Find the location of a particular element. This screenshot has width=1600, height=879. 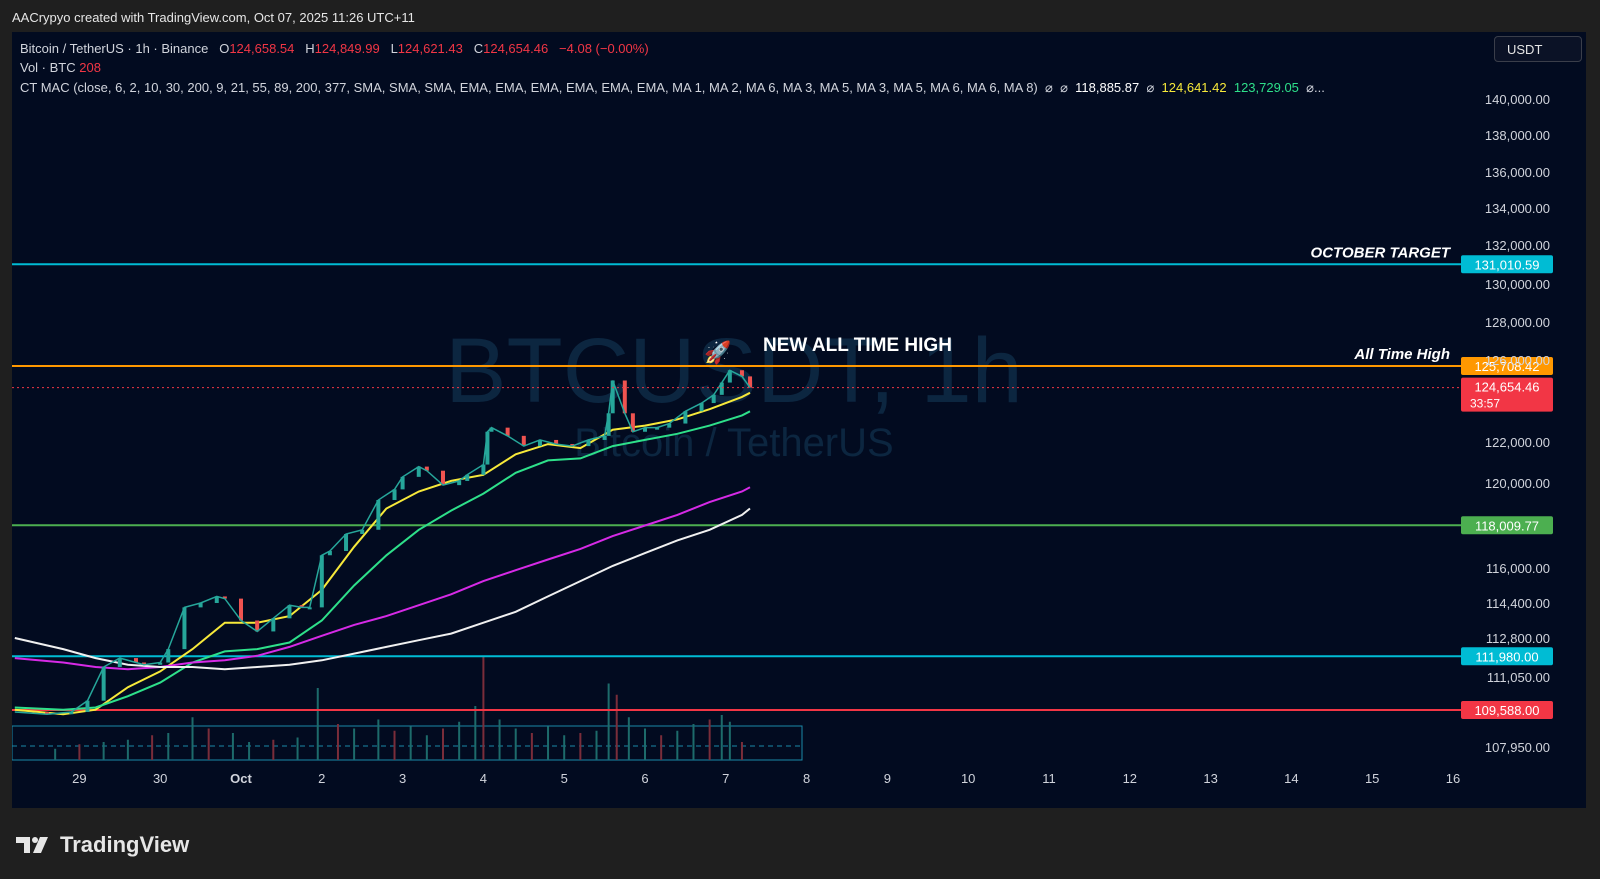

x-tick-label: 3 is located at coordinates (402, 778).